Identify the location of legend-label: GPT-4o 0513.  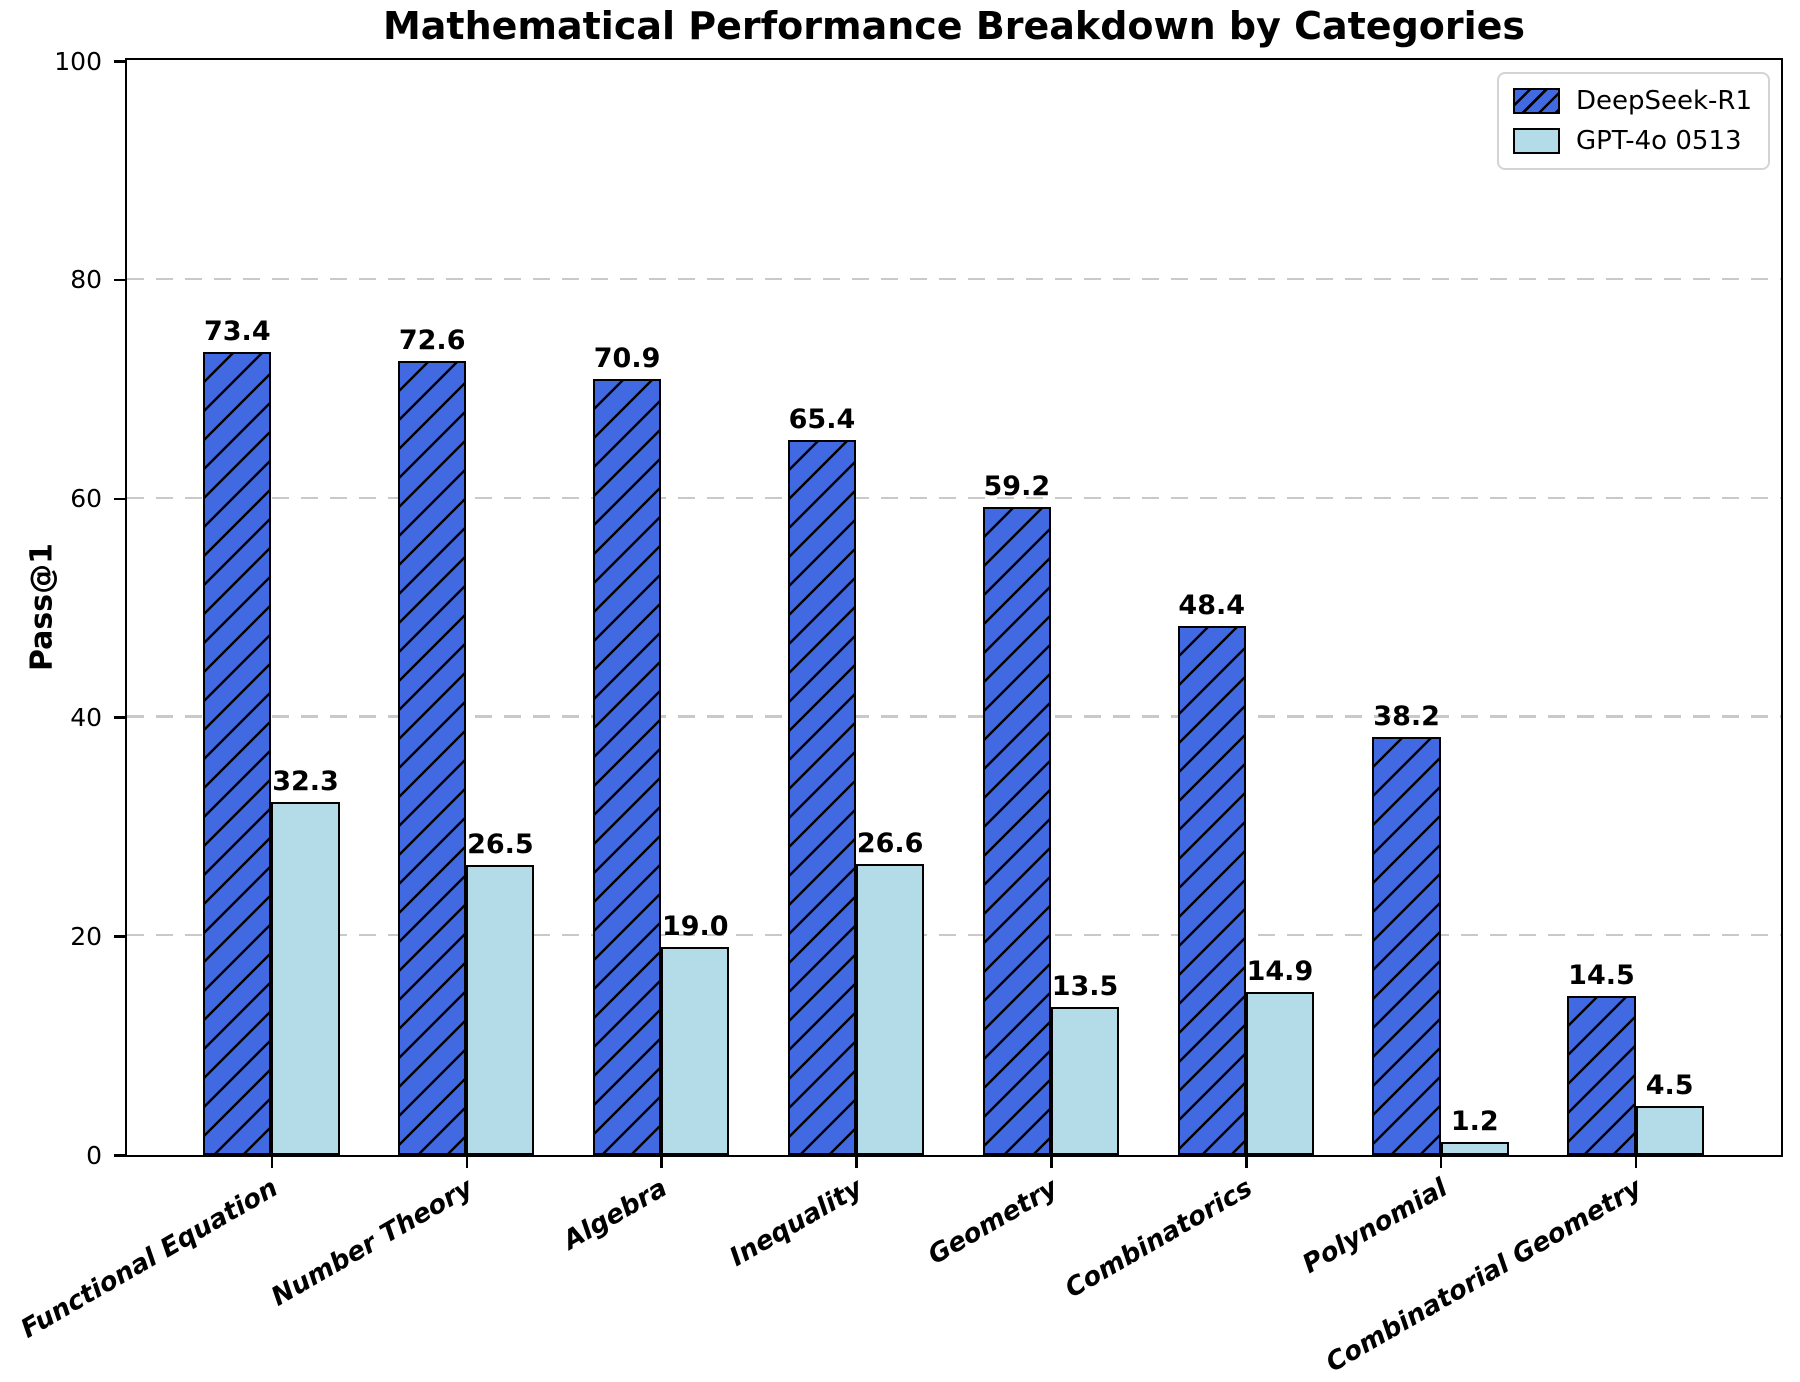
(1658, 141).